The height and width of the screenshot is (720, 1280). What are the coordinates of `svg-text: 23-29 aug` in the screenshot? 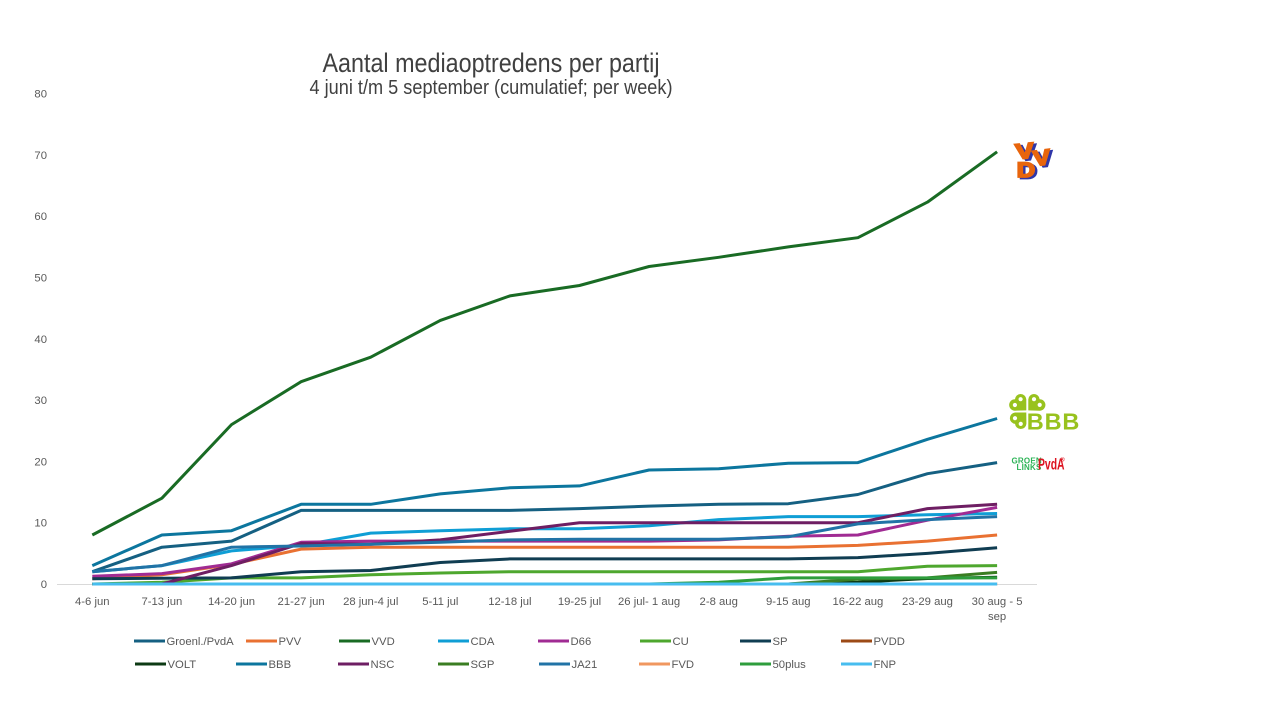 It's located at (927, 602).